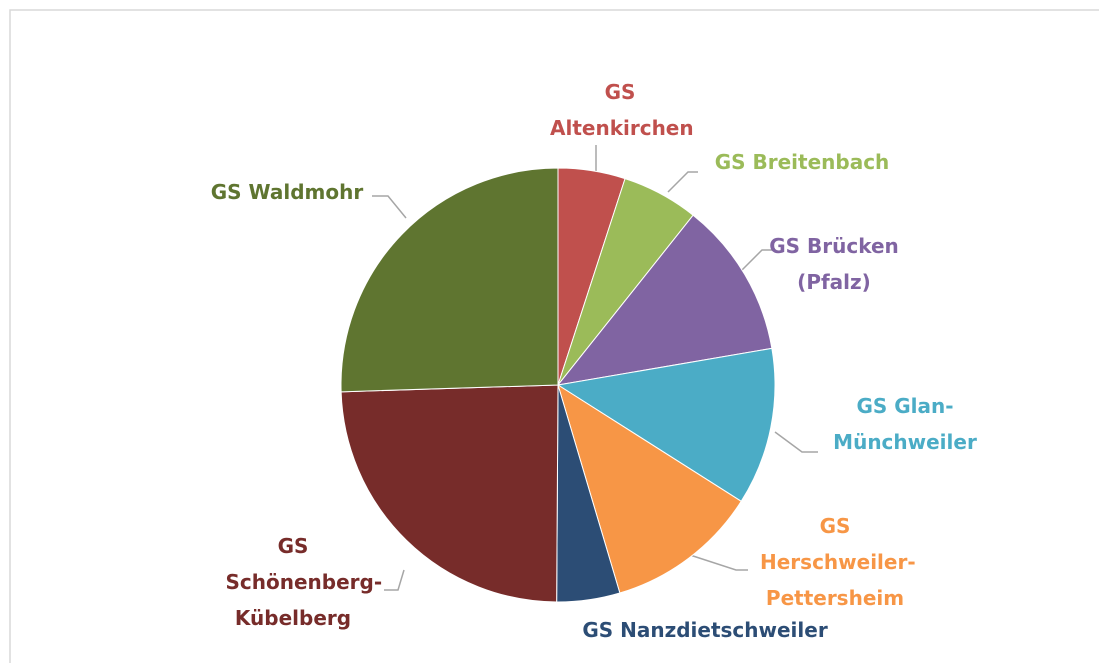 The image size is (1099, 663). What do you see at coordinates (802, 162) in the screenshot?
I see `slice-label: GS Breitenbach` at bounding box center [802, 162].